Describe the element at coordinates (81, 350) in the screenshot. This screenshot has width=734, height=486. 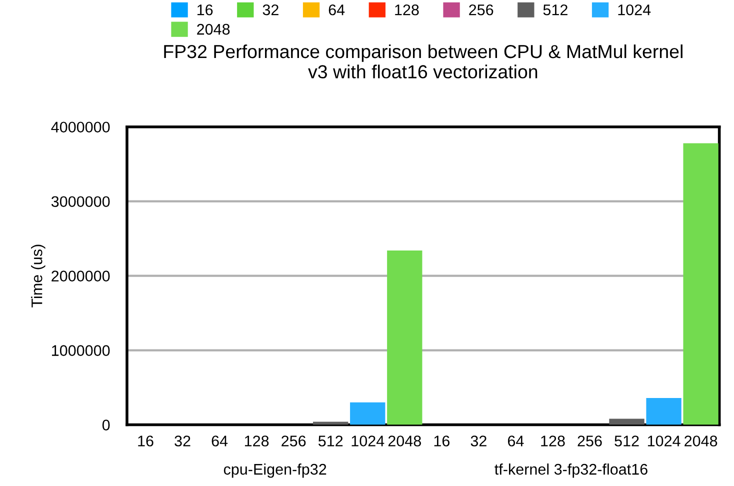
I see `y-tick-label: 1000000` at that location.